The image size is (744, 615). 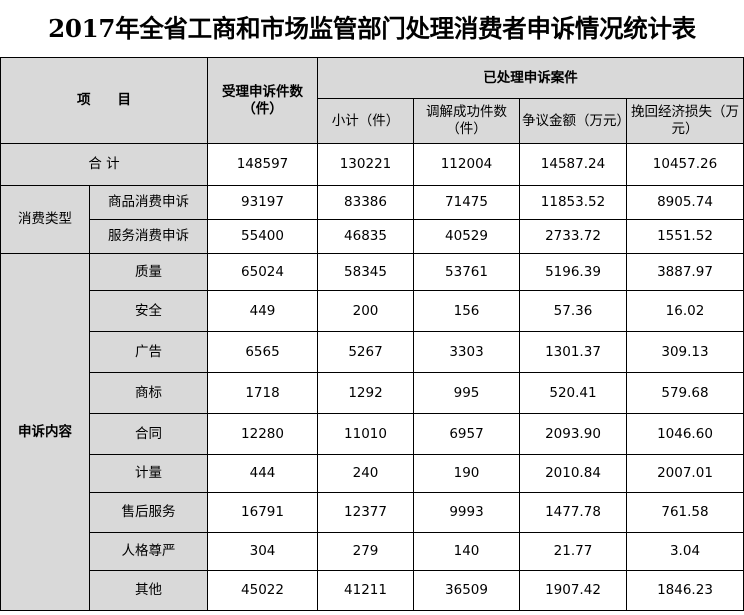 What do you see at coordinates (262, 202) in the screenshot?
I see `cell-accepted: 93197` at bounding box center [262, 202].